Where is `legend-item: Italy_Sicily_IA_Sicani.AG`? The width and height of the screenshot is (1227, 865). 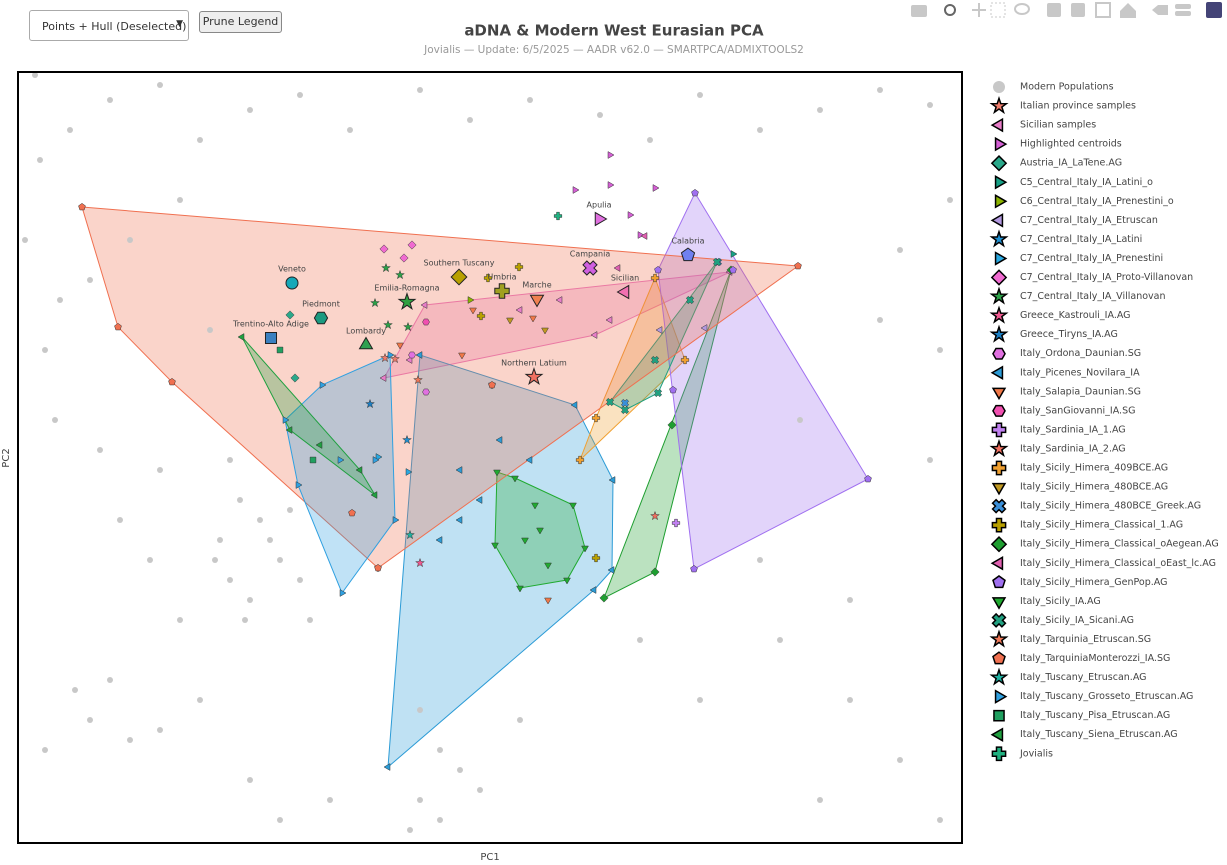
legend-item: Italy_Sicily_IA_Sicani.AG is located at coordinates (1062, 620).